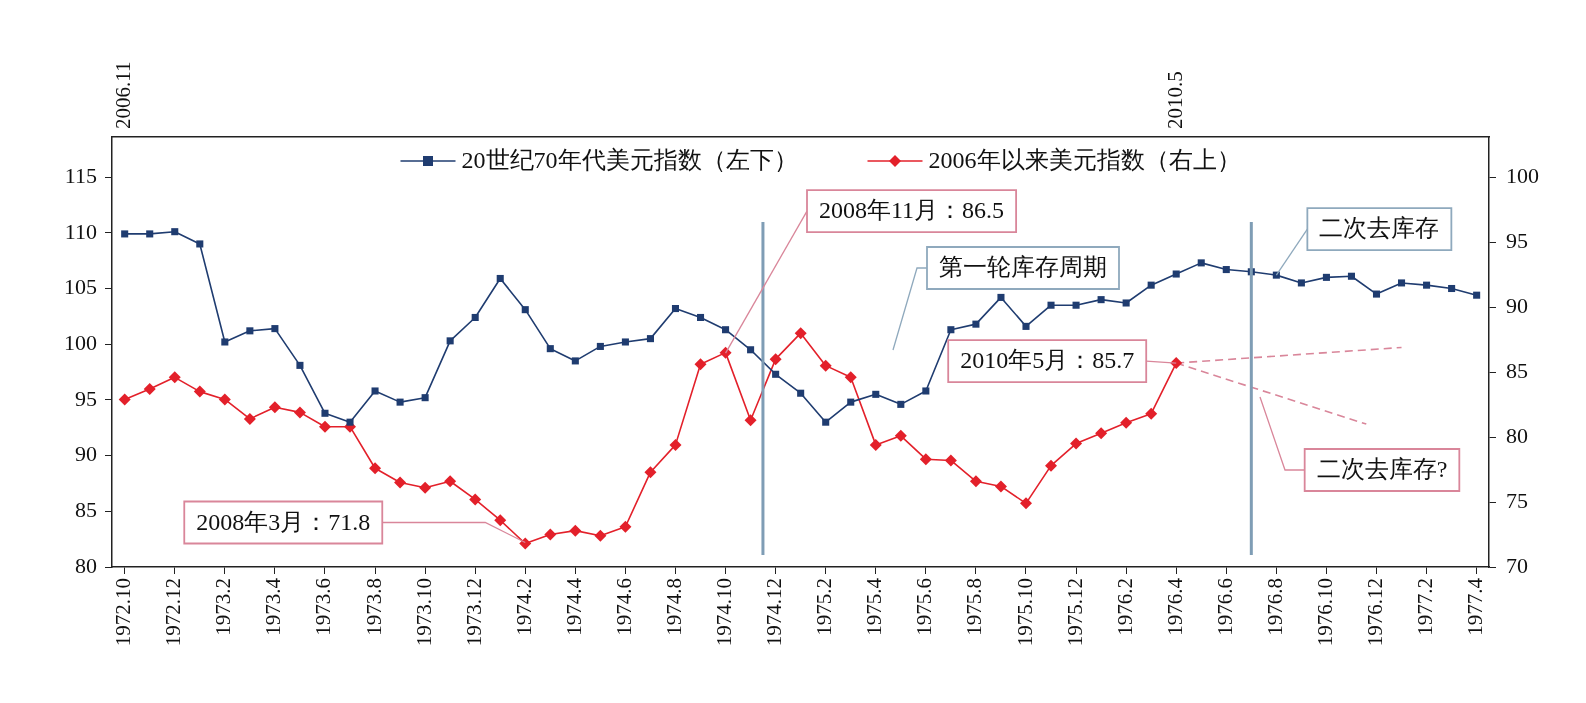  Describe the element at coordinates (1517, 435) in the screenshot. I see `y2-tick-label: 80` at that location.